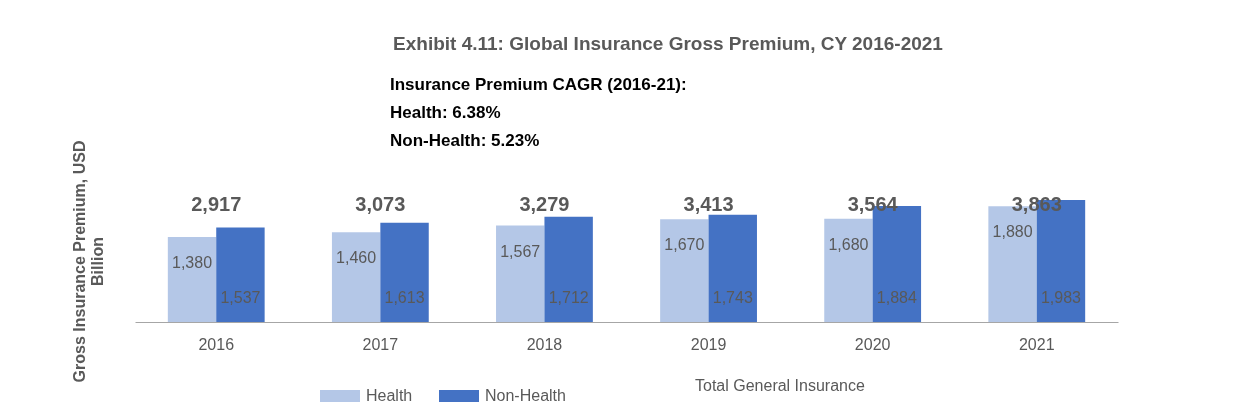  What do you see at coordinates (380, 344) in the screenshot?
I see `x-tick-label: 2017` at bounding box center [380, 344].